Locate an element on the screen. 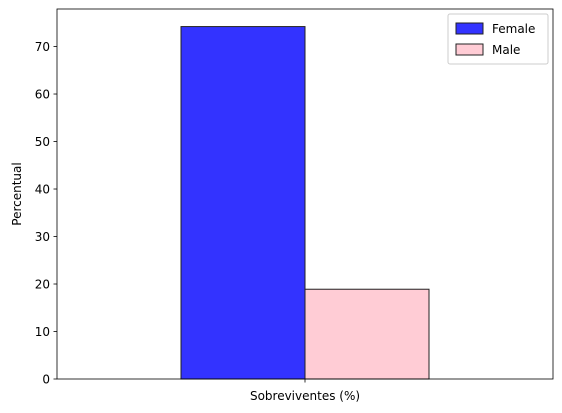  legend-label-male: Male is located at coordinates (506, 50).